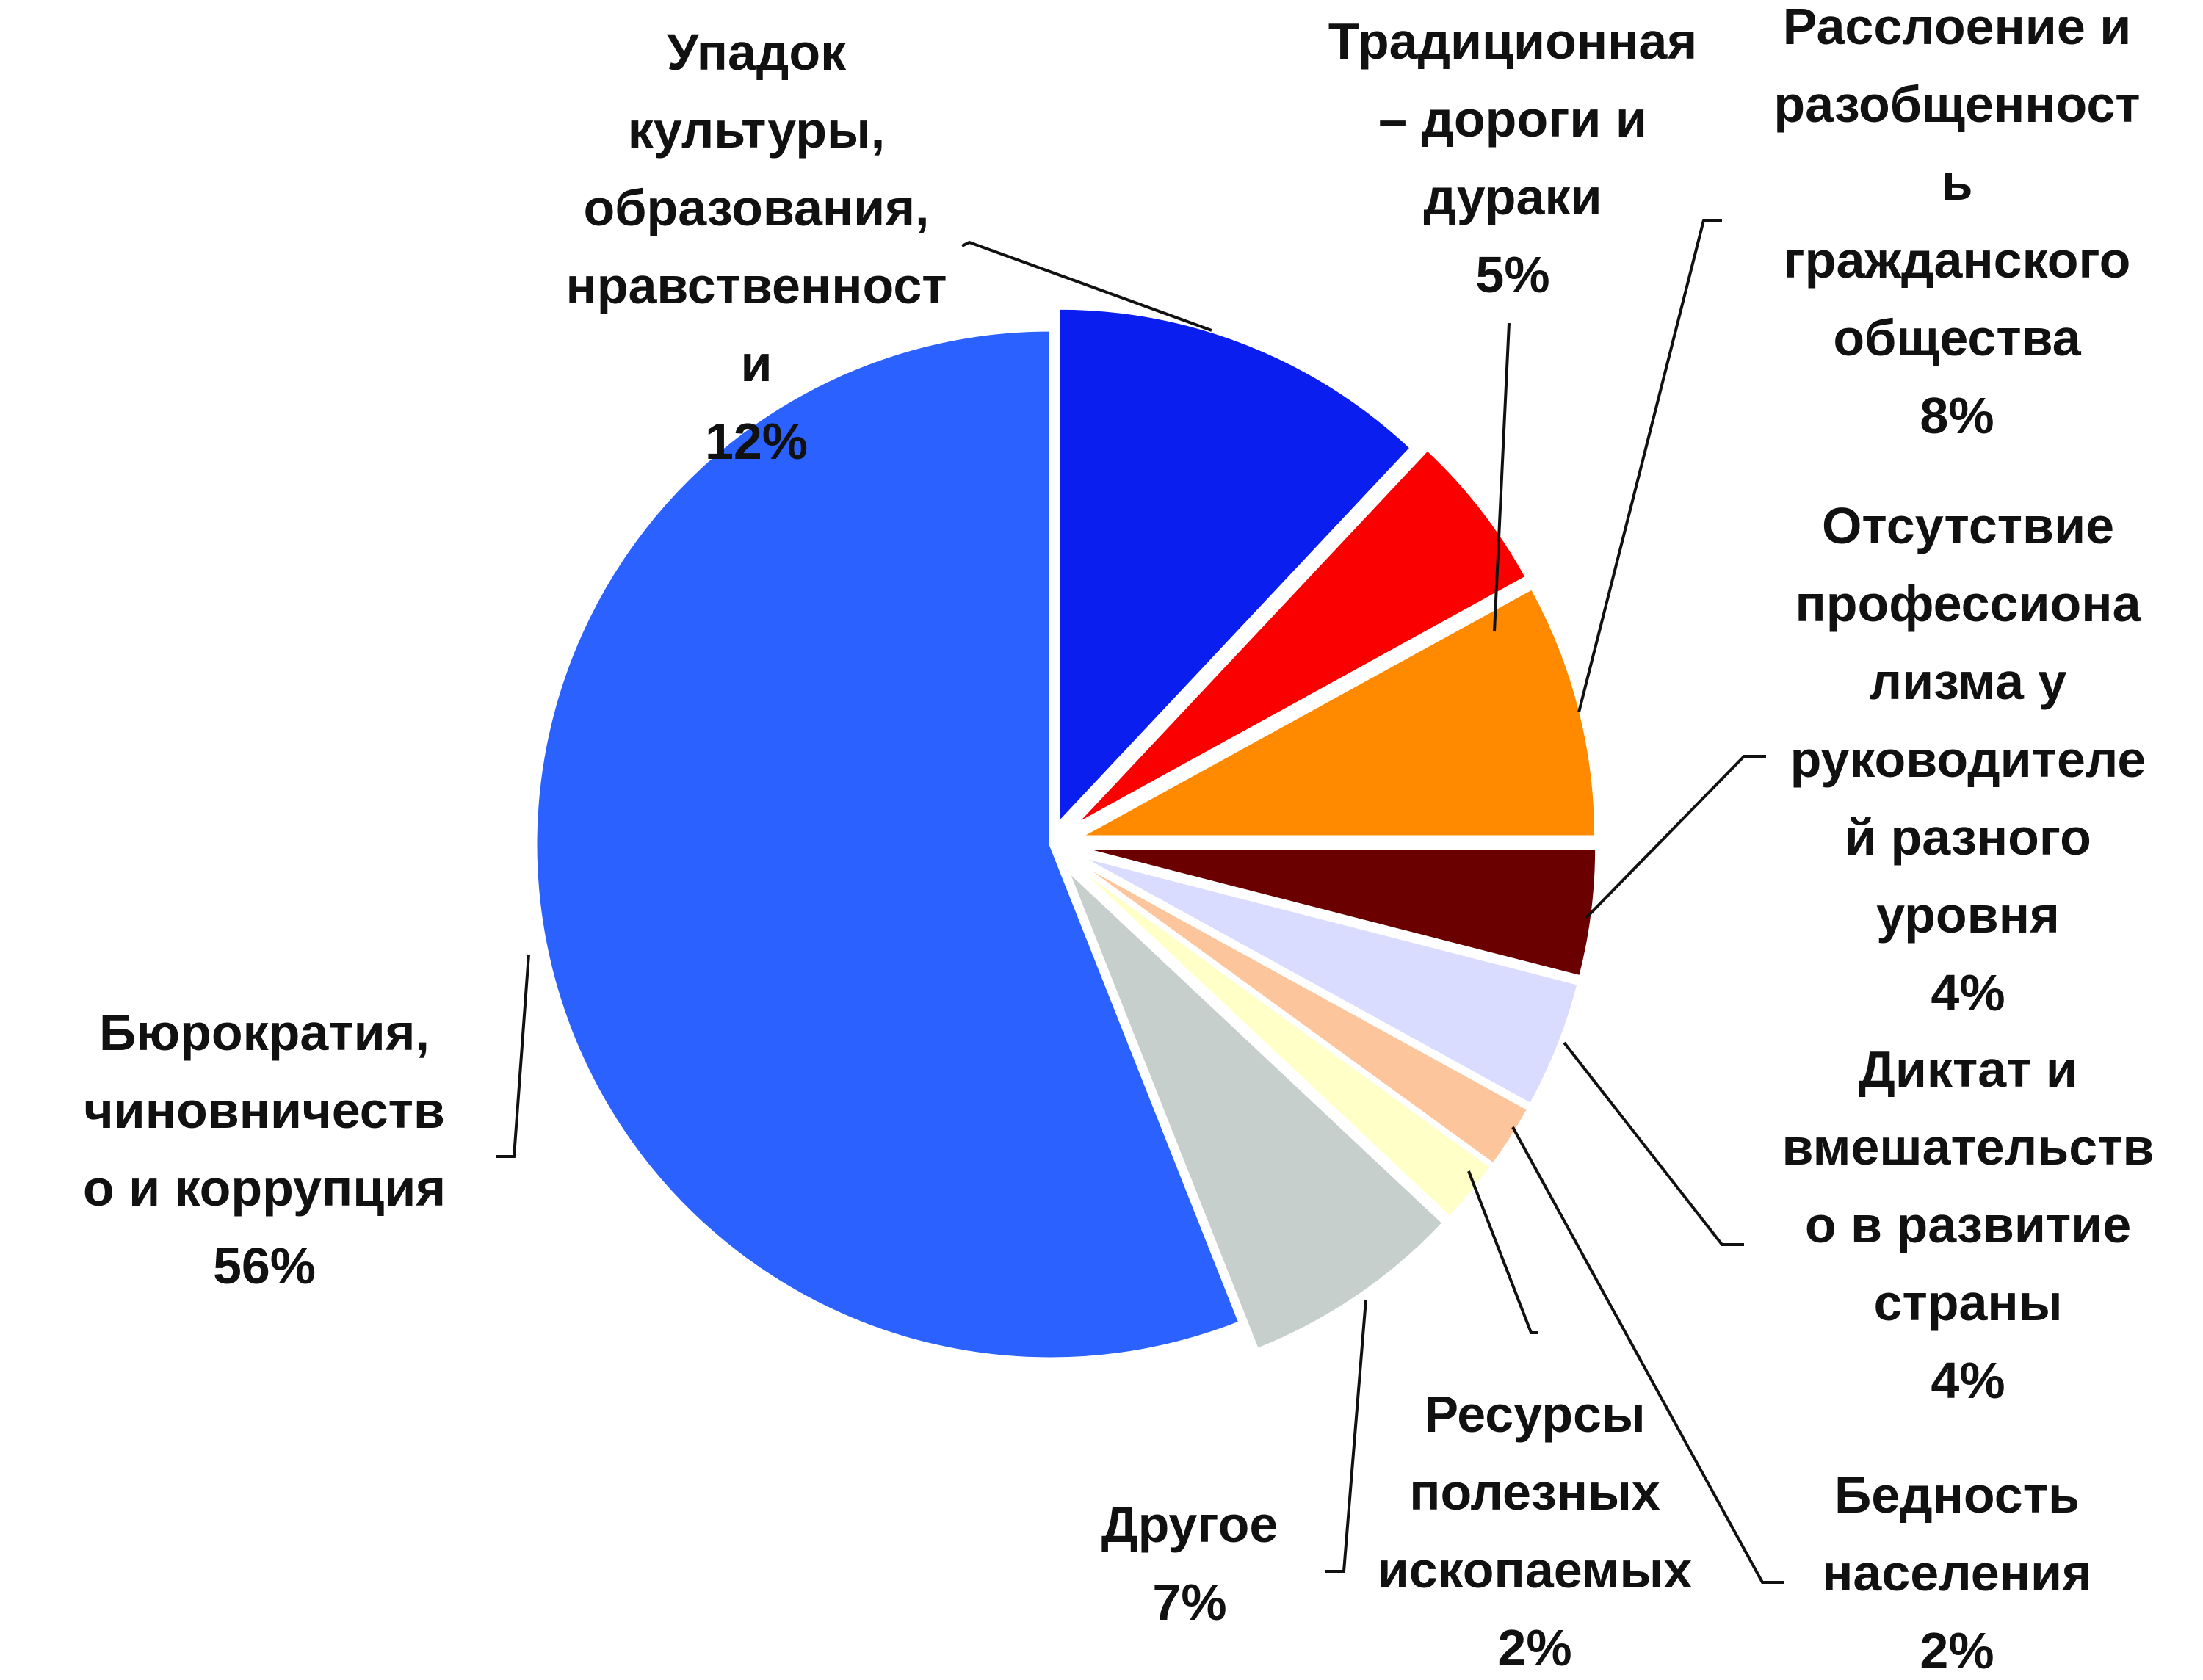 The height and width of the screenshot is (1680, 2203). I want to click on slice-label-line: страны, so click(1968, 1302).